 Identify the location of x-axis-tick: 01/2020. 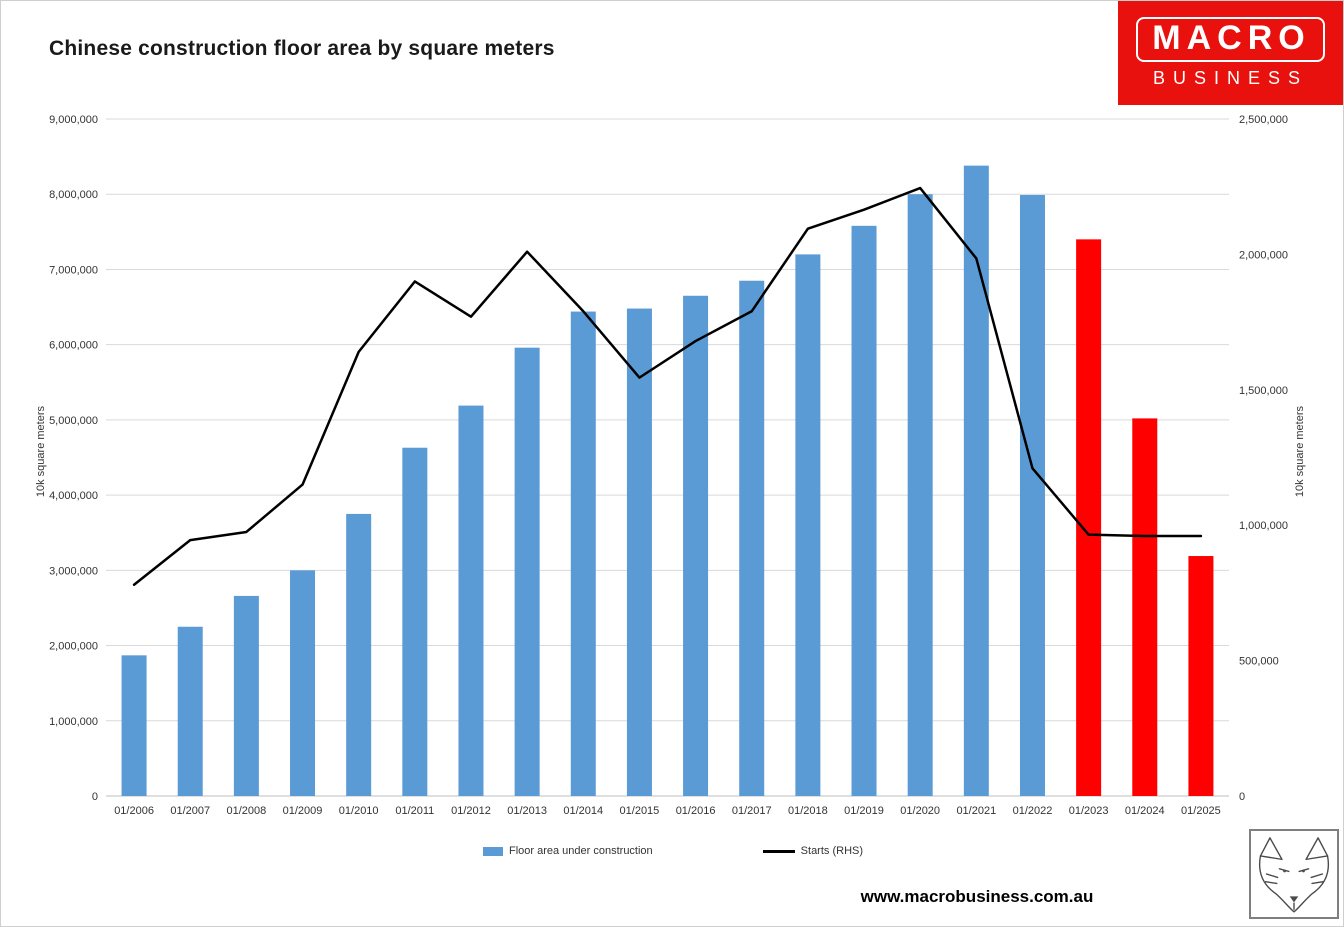
(920, 811).